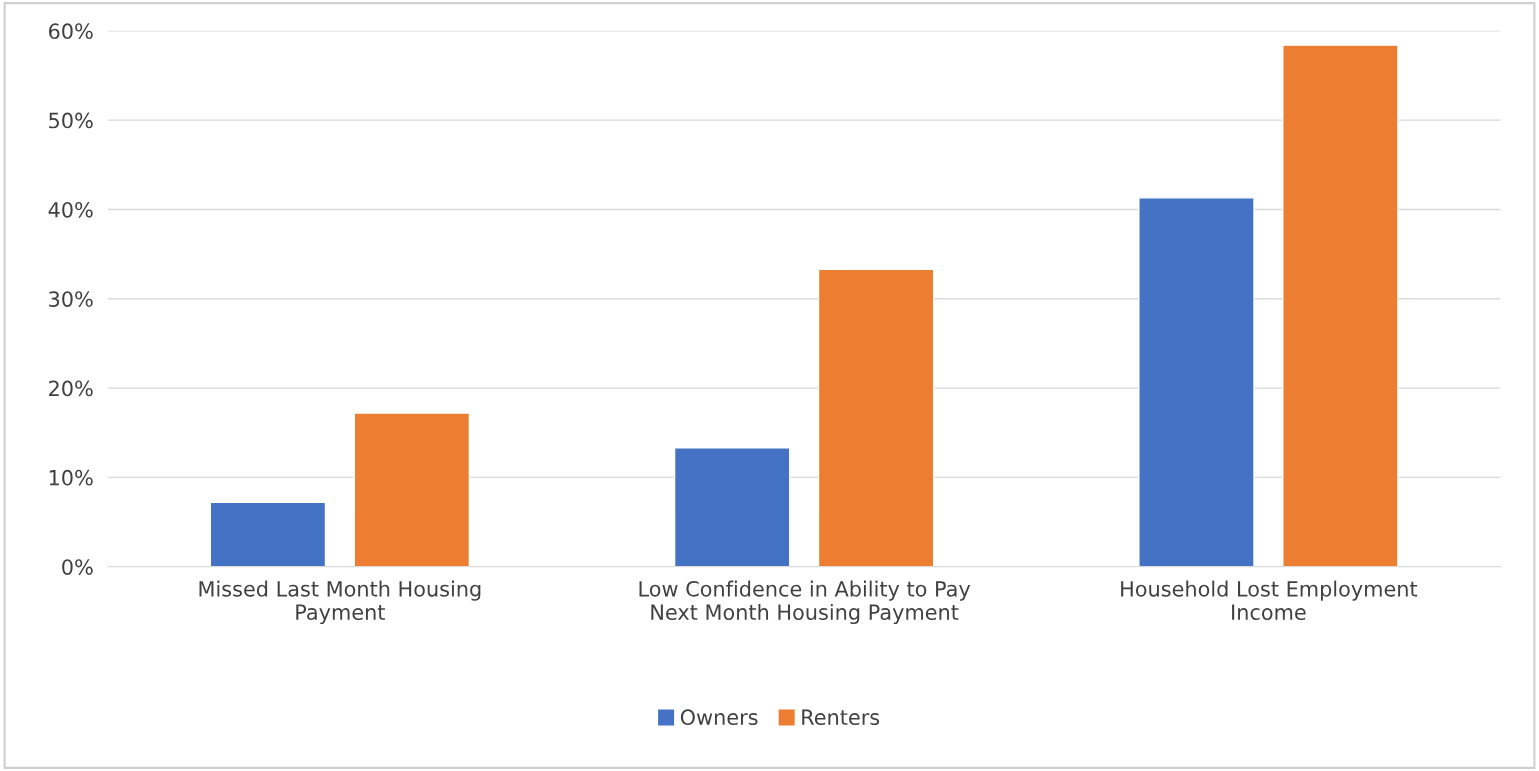 The image size is (1539, 771). Describe the element at coordinates (77, 567) in the screenshot. I see `y-tick-label: 0%` at that location.